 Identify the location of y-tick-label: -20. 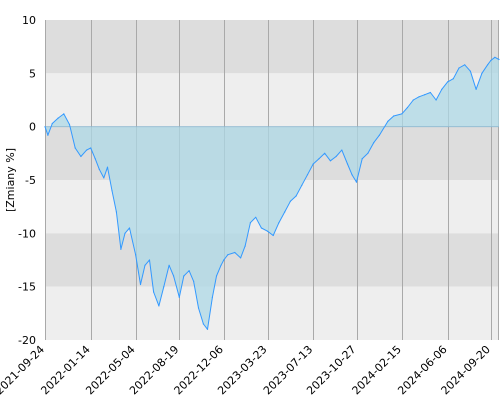
(27, 340).